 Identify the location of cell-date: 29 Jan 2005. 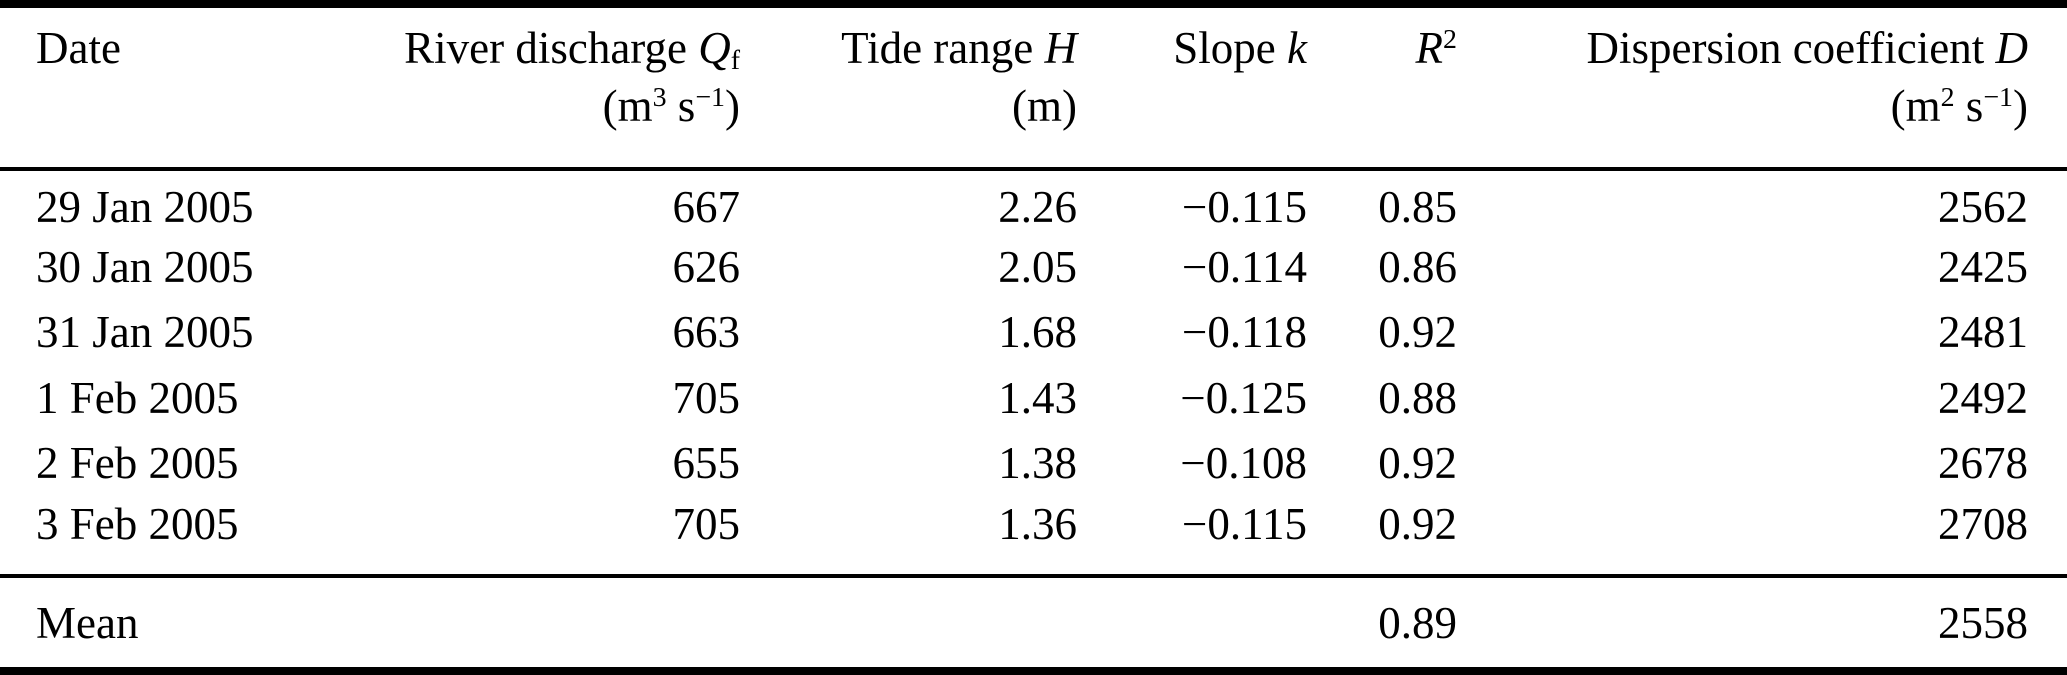
(145, 206).